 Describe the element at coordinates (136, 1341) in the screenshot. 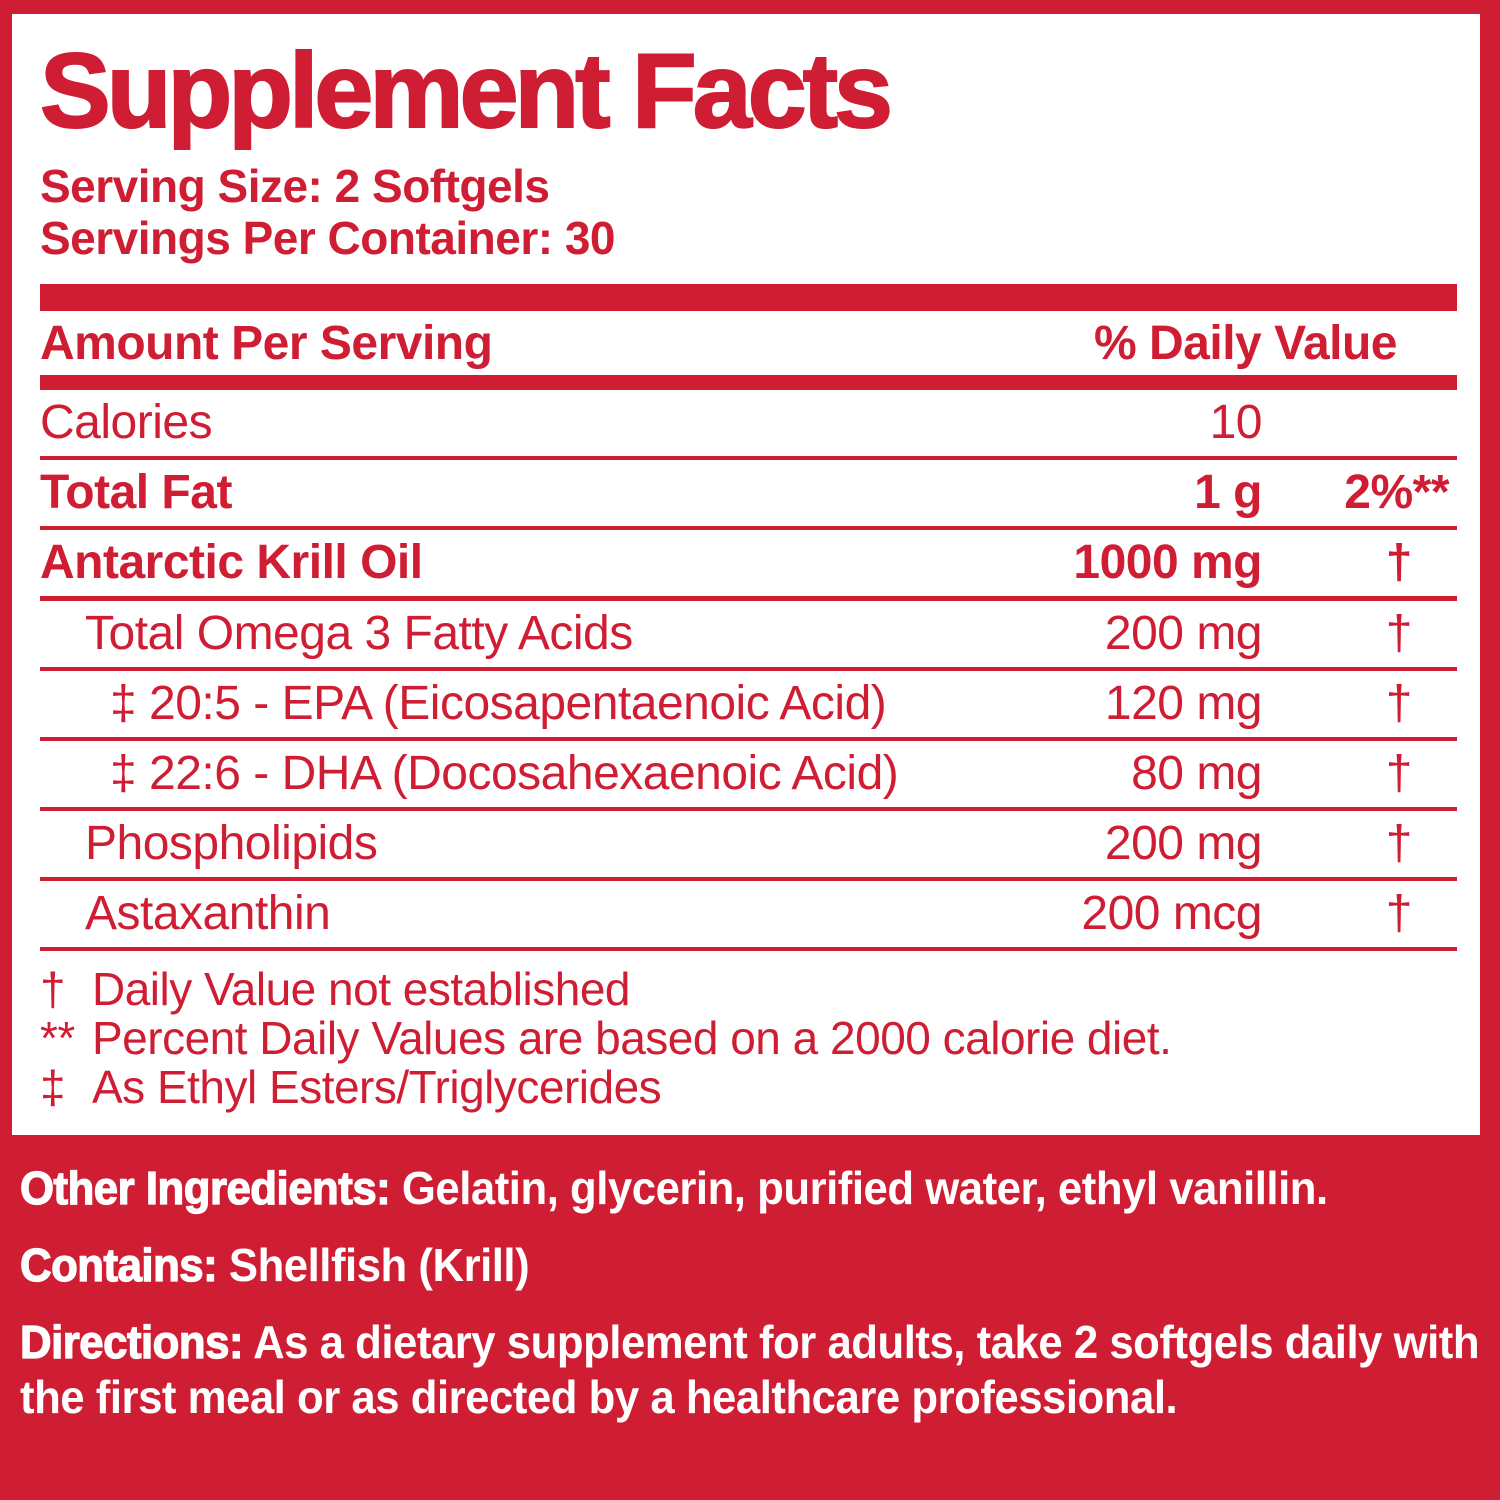

I see `bottom-line-label: Directions:` at that location.